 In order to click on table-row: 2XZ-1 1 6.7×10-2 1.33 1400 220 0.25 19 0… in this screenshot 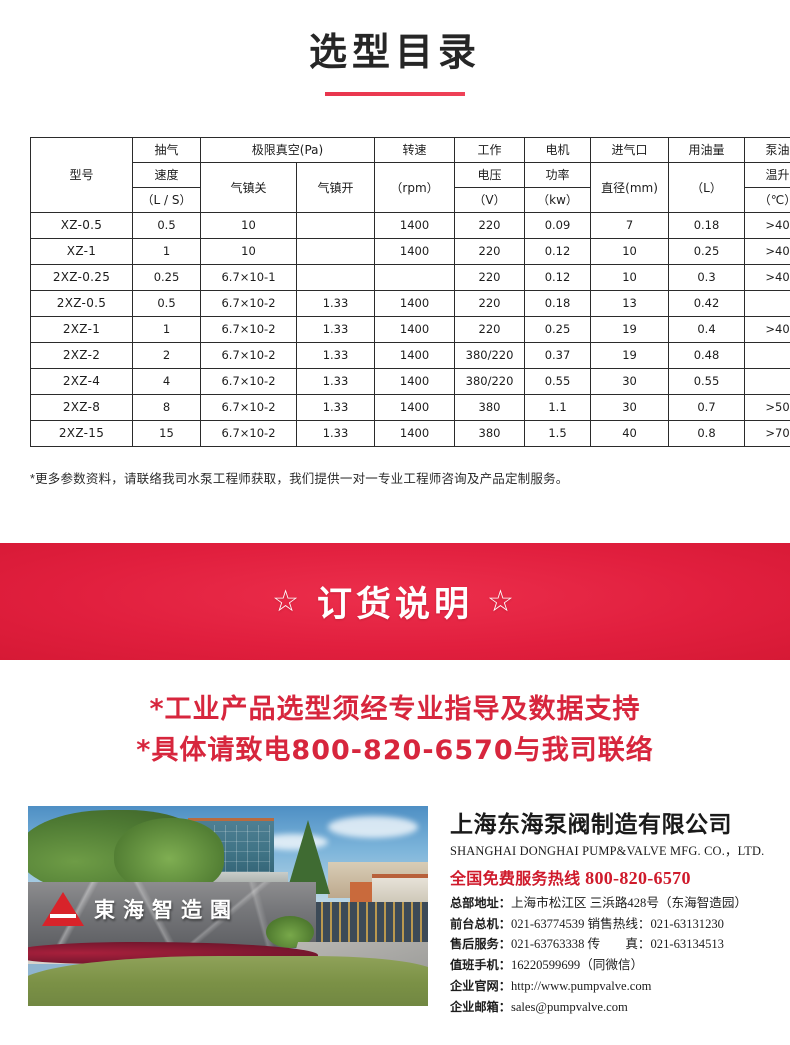, I will do `click(410, 329)`.